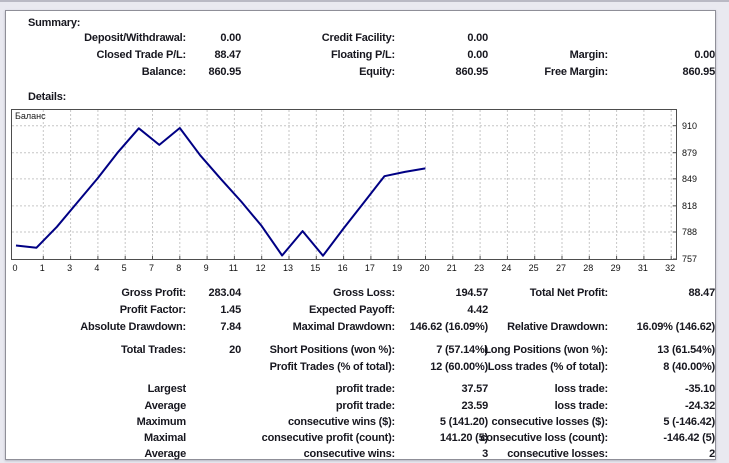  What do you see at coordinates (589, 55) in the screenshot?
I see `summary-row-label-col3: Margin:` at bounding box center [589, 55].